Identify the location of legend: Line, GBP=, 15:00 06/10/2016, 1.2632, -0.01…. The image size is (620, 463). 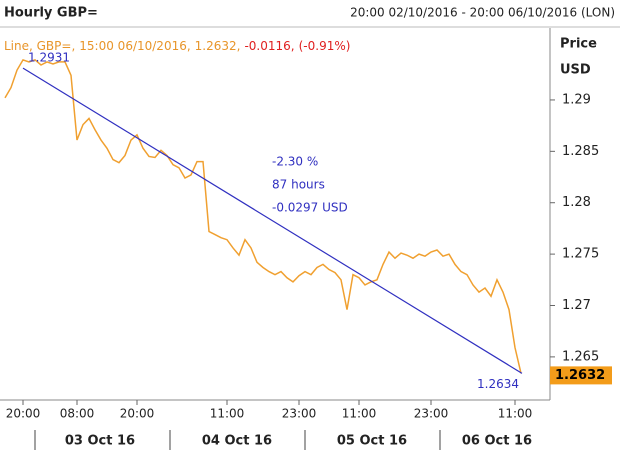
(177, 46).